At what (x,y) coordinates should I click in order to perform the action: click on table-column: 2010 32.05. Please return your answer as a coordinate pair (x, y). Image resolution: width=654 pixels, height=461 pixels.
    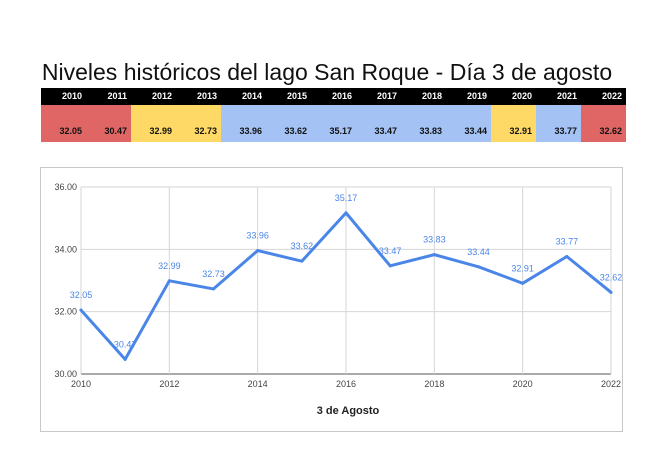
    Looking at the image, I should click on (63, 115).